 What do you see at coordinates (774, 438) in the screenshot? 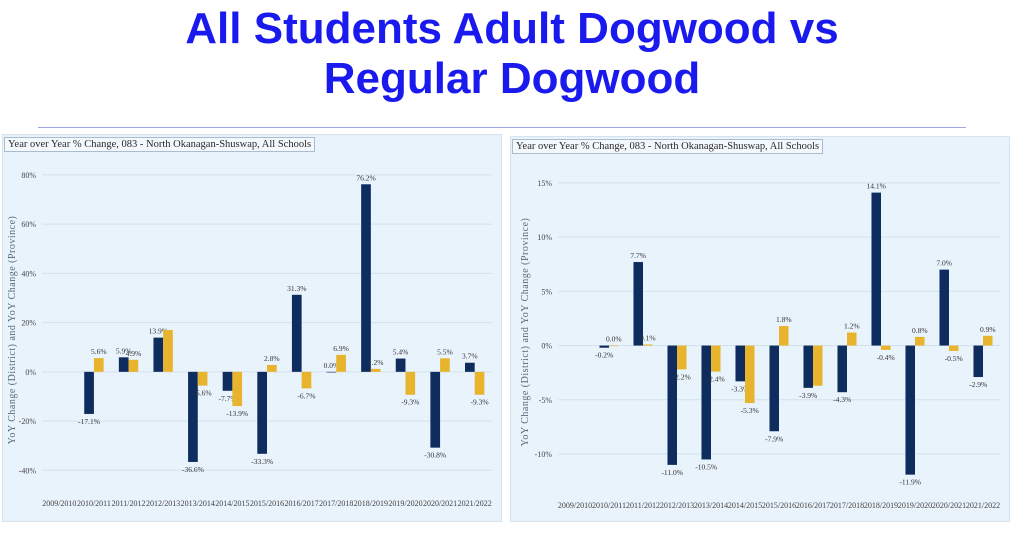
I see `data-label: -7.9%` at bounding box center [774, 438].